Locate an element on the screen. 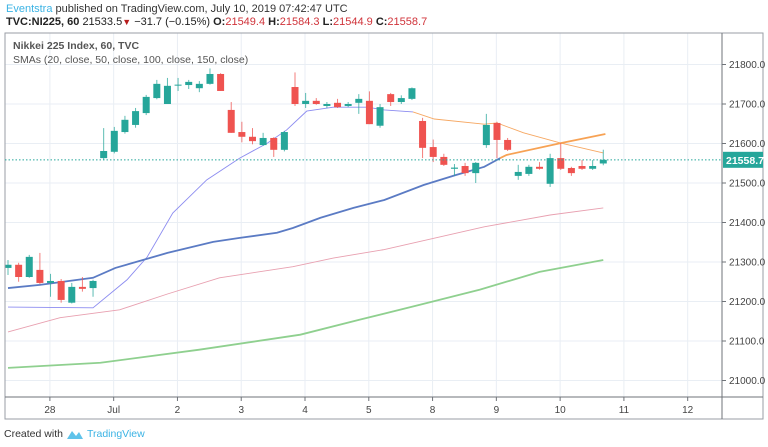 The image size is (768, 447). open-value: 21549.4 is located at coordinates (245, 22).